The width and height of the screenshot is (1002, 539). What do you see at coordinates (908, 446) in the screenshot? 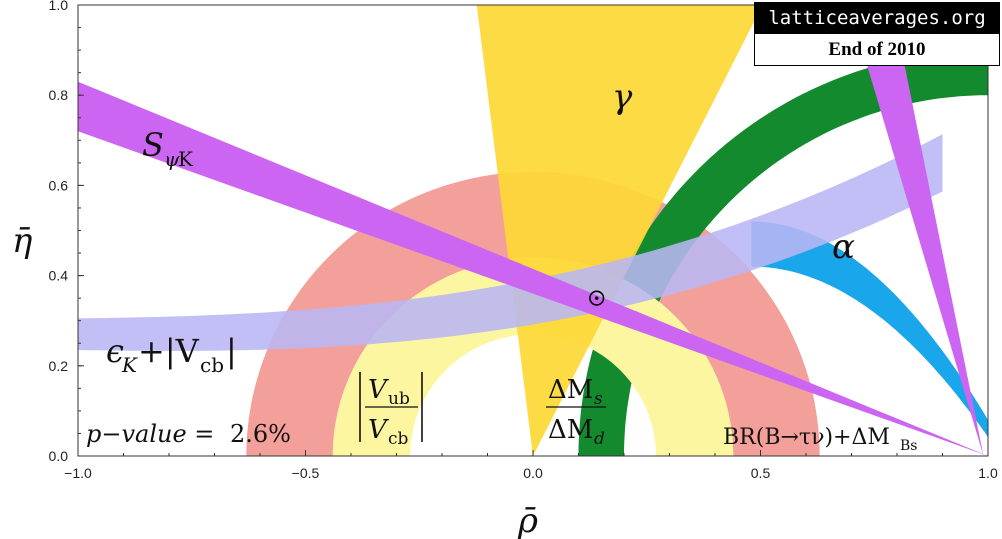
I see `svg-text: Bs` at bounding box center [908, 446].